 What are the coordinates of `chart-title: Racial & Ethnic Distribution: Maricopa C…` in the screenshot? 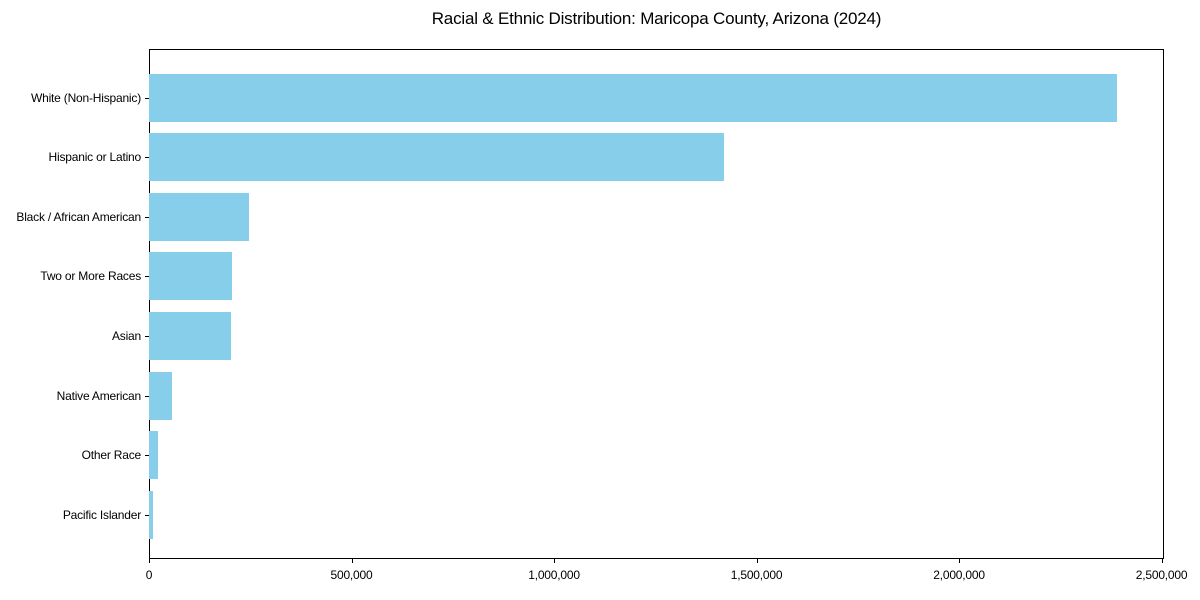 It's located at (656, 18).